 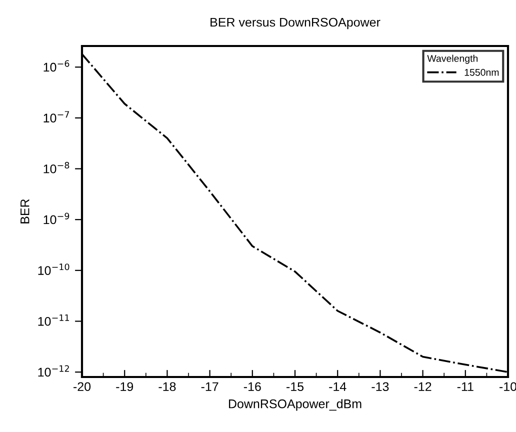 What do you see at coordinates (54, 269) in the screenshot?
I see `y-tick-label: 10$^{−10}$` at bounding box center [54, 269].